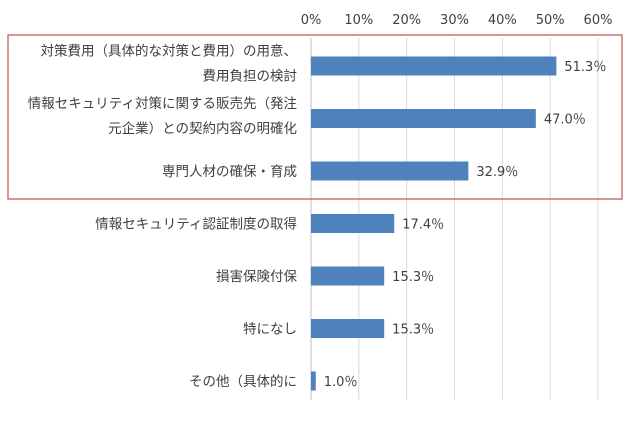  I want to click on category-label: 費用負担の検討, so click(250, 77).